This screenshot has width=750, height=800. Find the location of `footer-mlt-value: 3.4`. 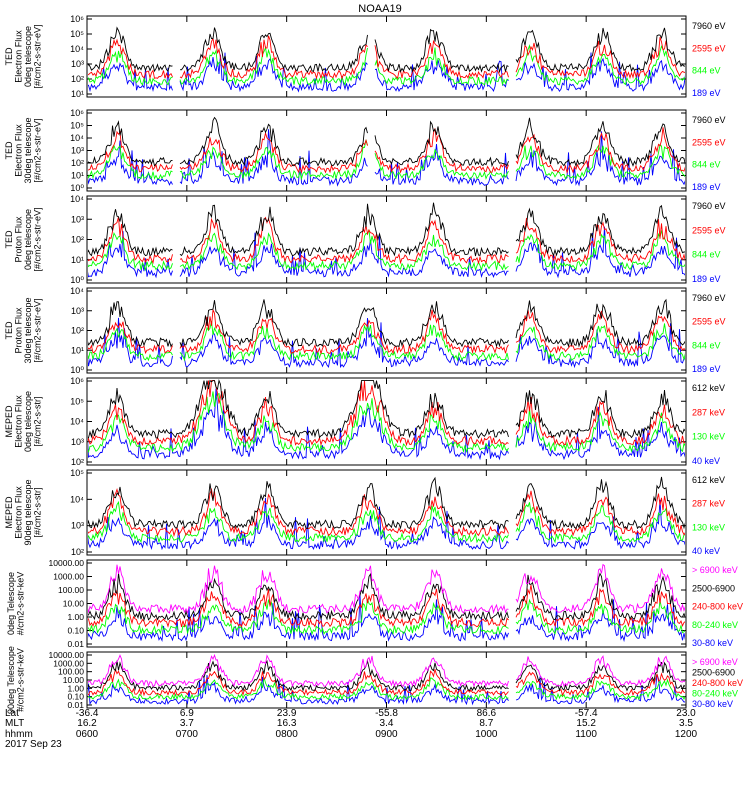

footer-mlt-value: 3.4 is located at coordinates (387, 723).